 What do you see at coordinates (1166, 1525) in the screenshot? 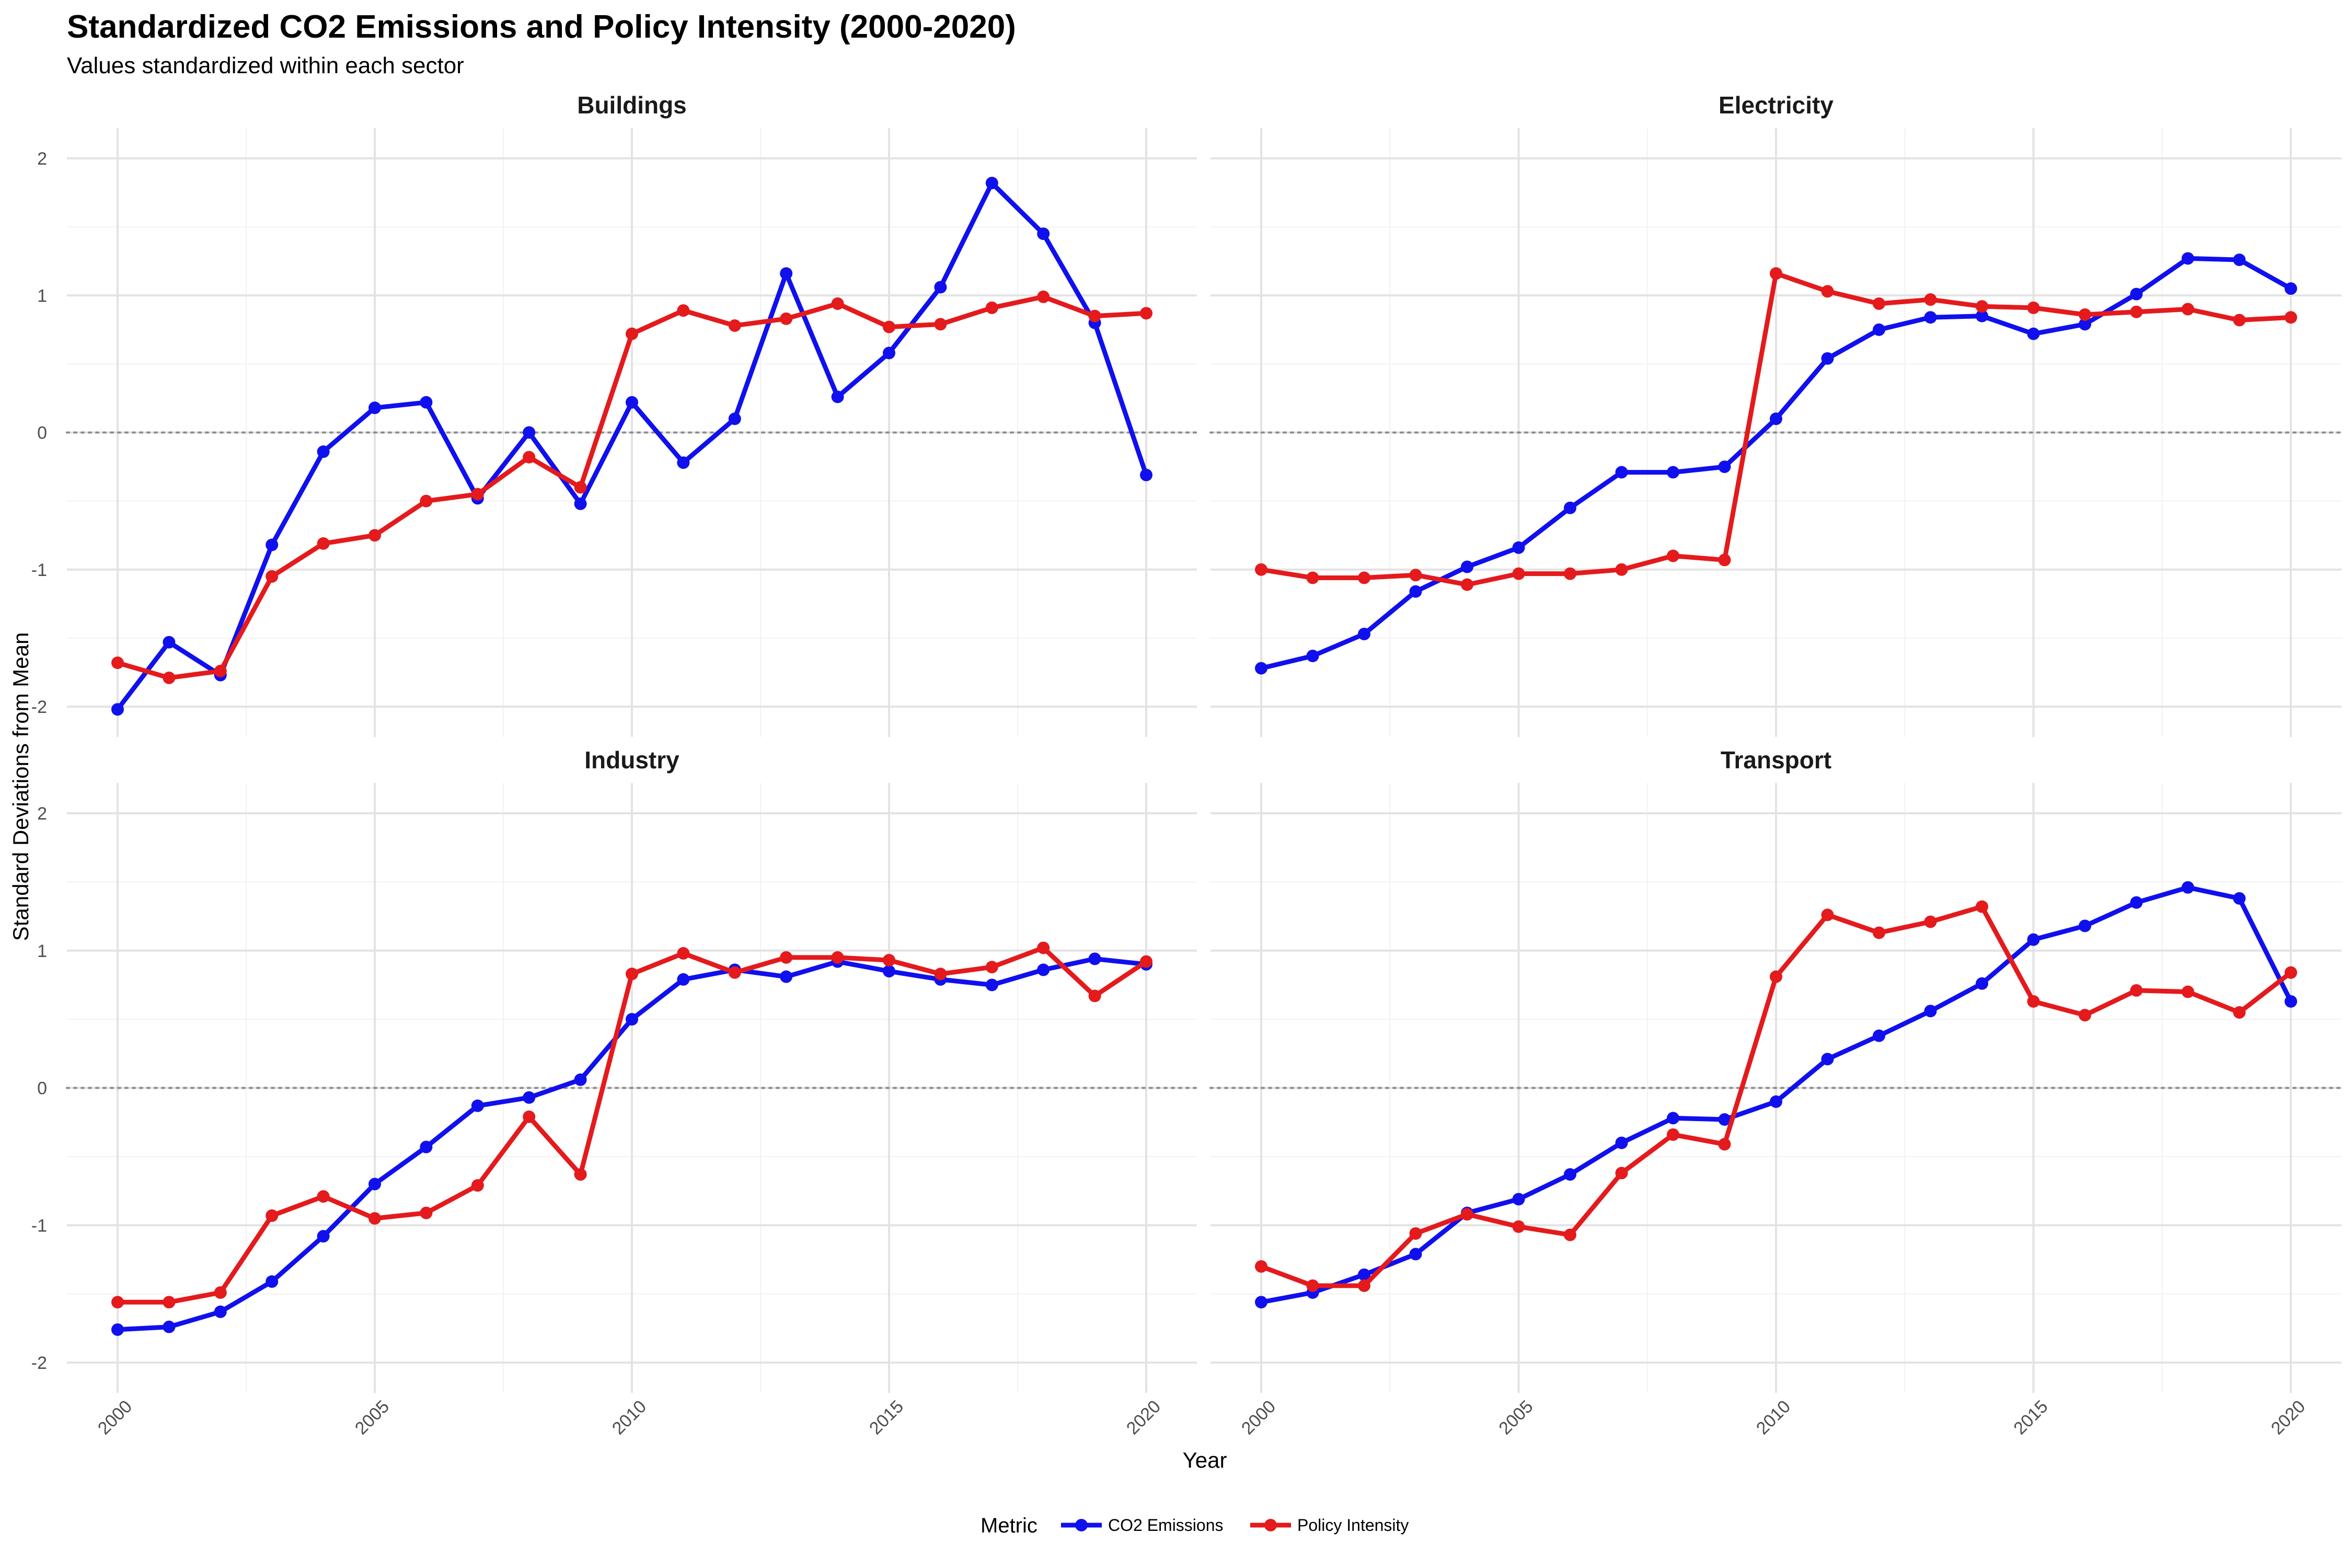
I see `legend-label-co2-emissions: CO2 Emissions` at bounding box center [1166, 1525].